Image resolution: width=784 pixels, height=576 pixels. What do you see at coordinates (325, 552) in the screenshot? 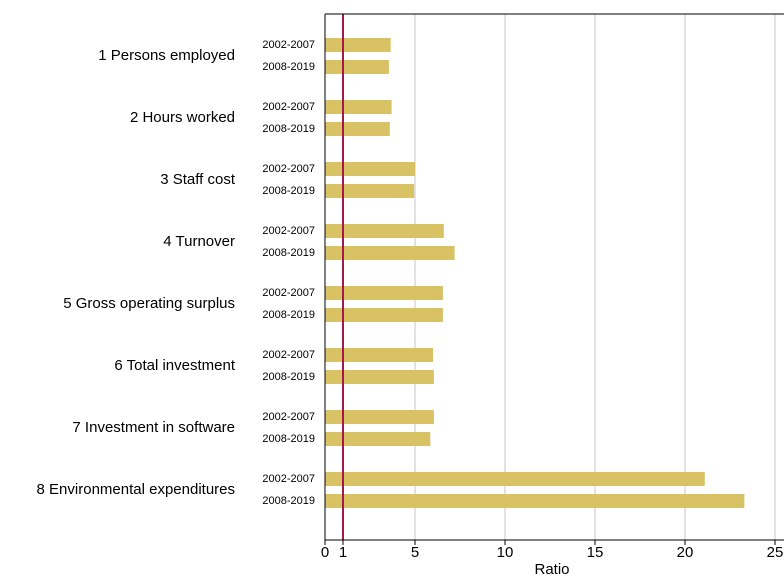
I see `x-tick-label: 0` at bounding box center [325, 552].